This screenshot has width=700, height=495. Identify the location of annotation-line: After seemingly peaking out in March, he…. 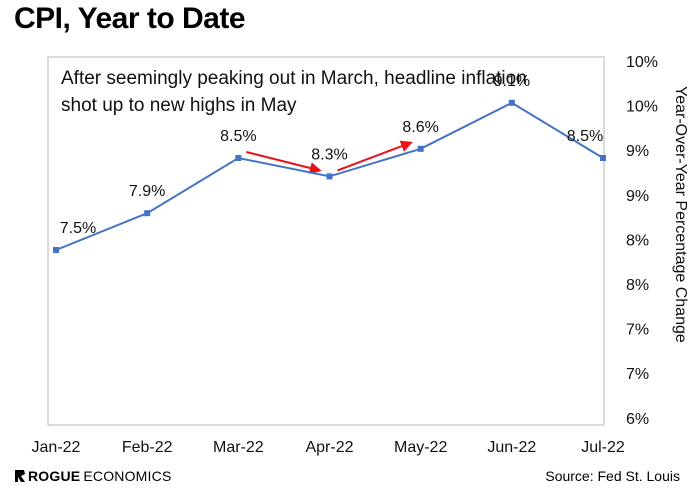
(294, 78).